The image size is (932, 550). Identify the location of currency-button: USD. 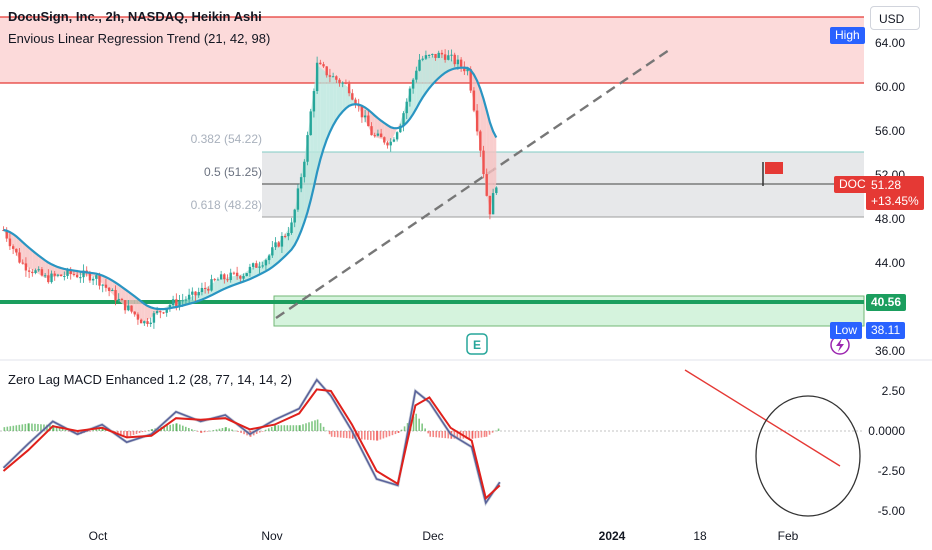
(895, 18).